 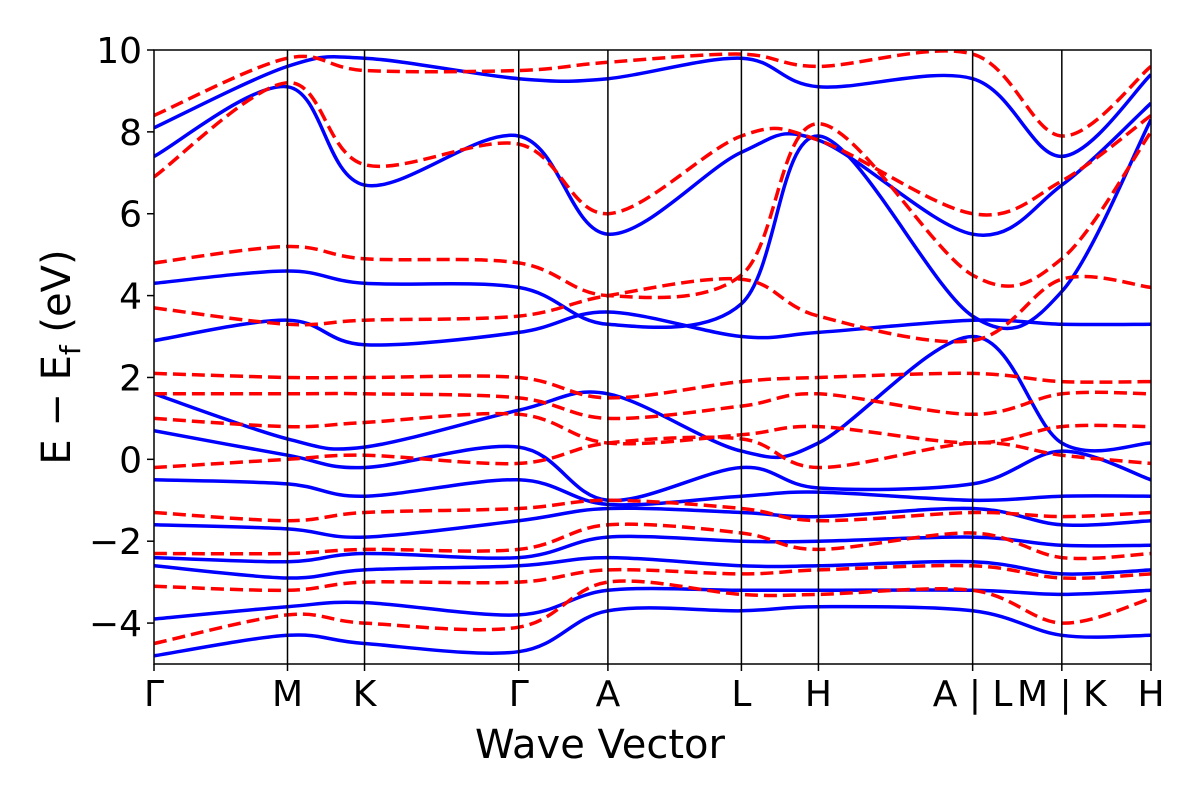 I want to click on x-tick-label-5: L, so click(x=741, y=694).